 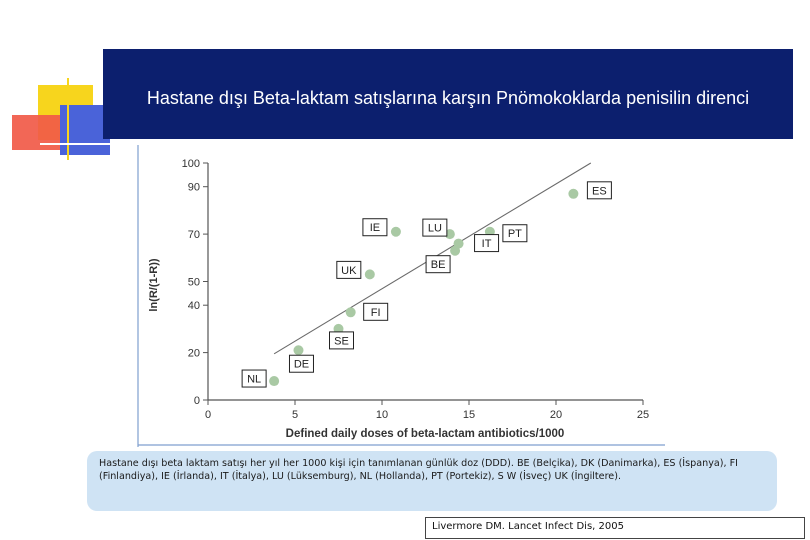 What do you see at coordinates (395, 231) in the screenshot?
I see `data-point-ie` at bounding box center [395, 231].